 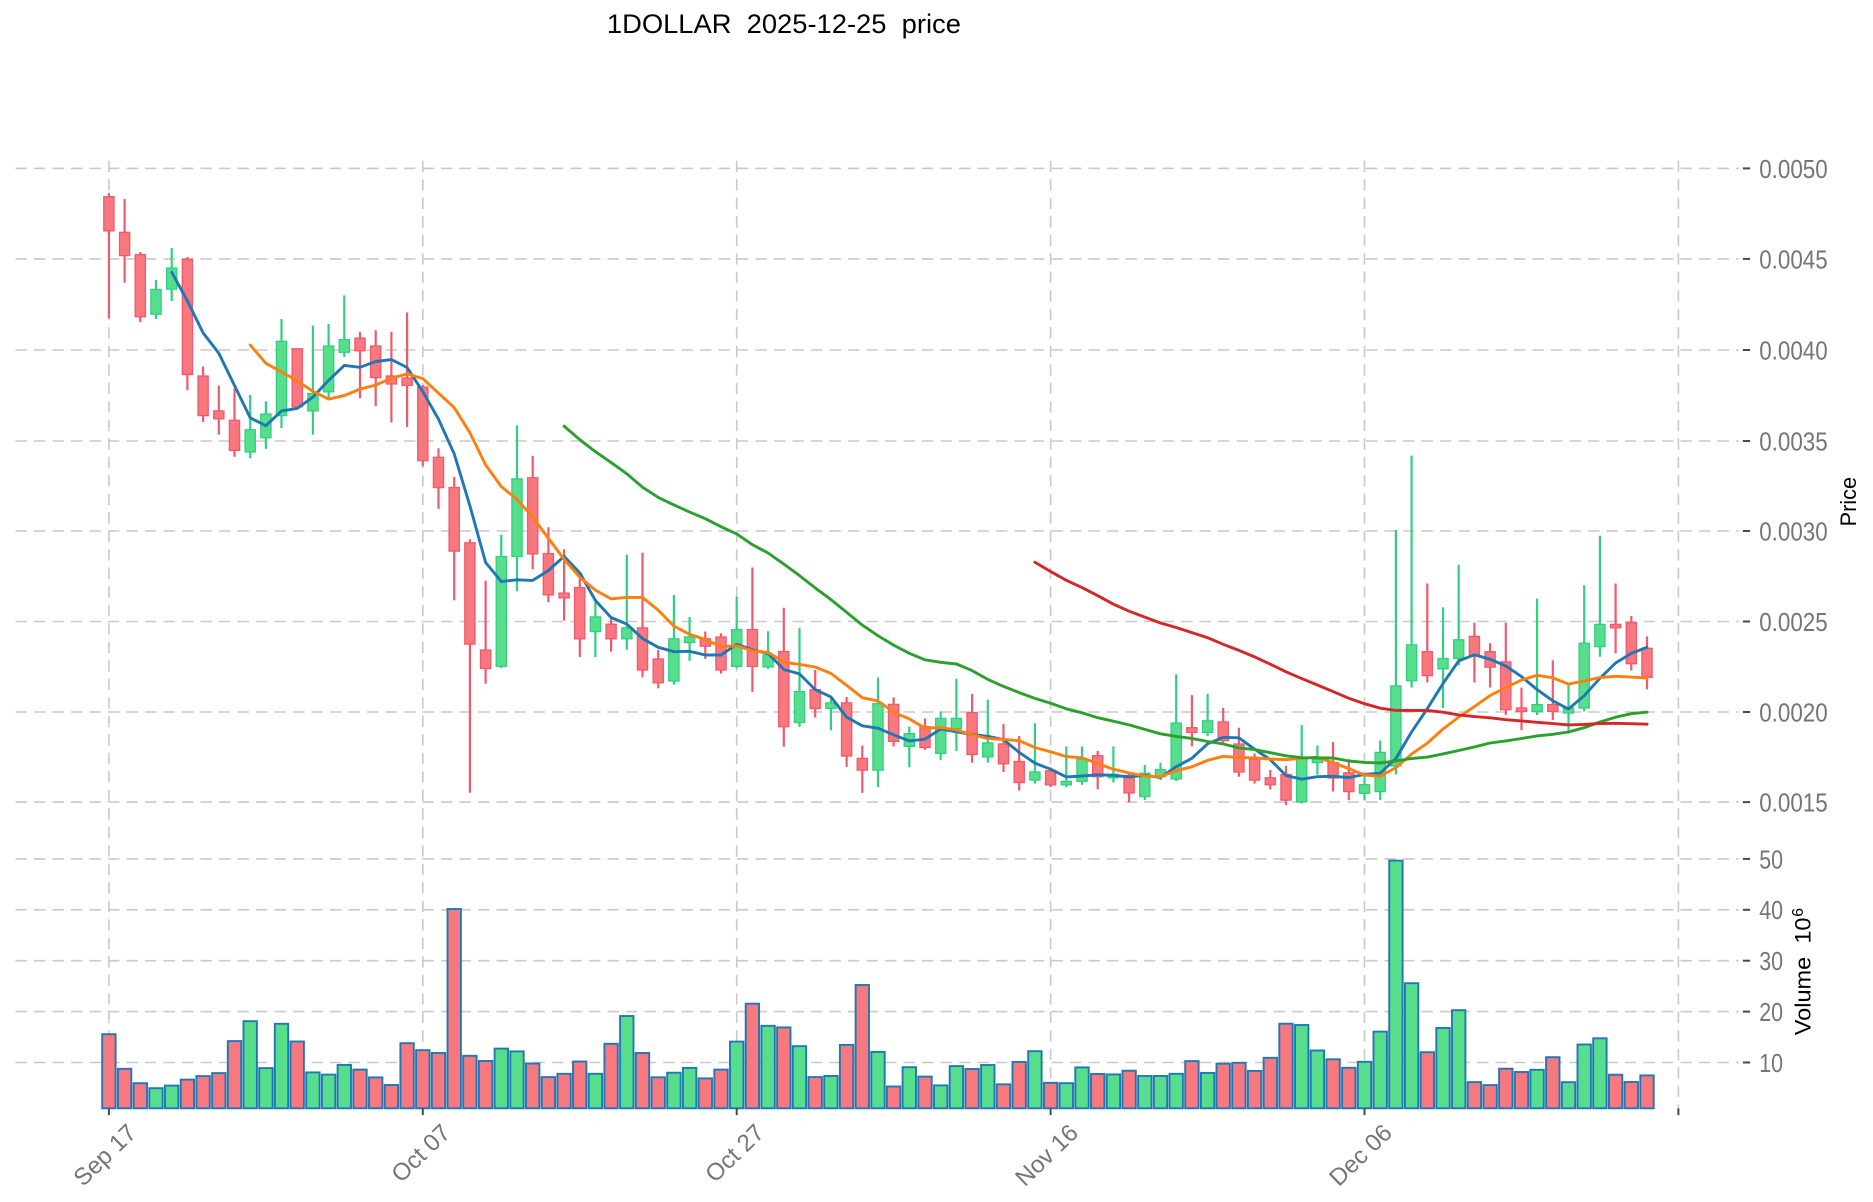 What do you see at coordinates (1771, 961) in the screenshot?
I see `svg-text: 30` at bounding box center [1771, 961].